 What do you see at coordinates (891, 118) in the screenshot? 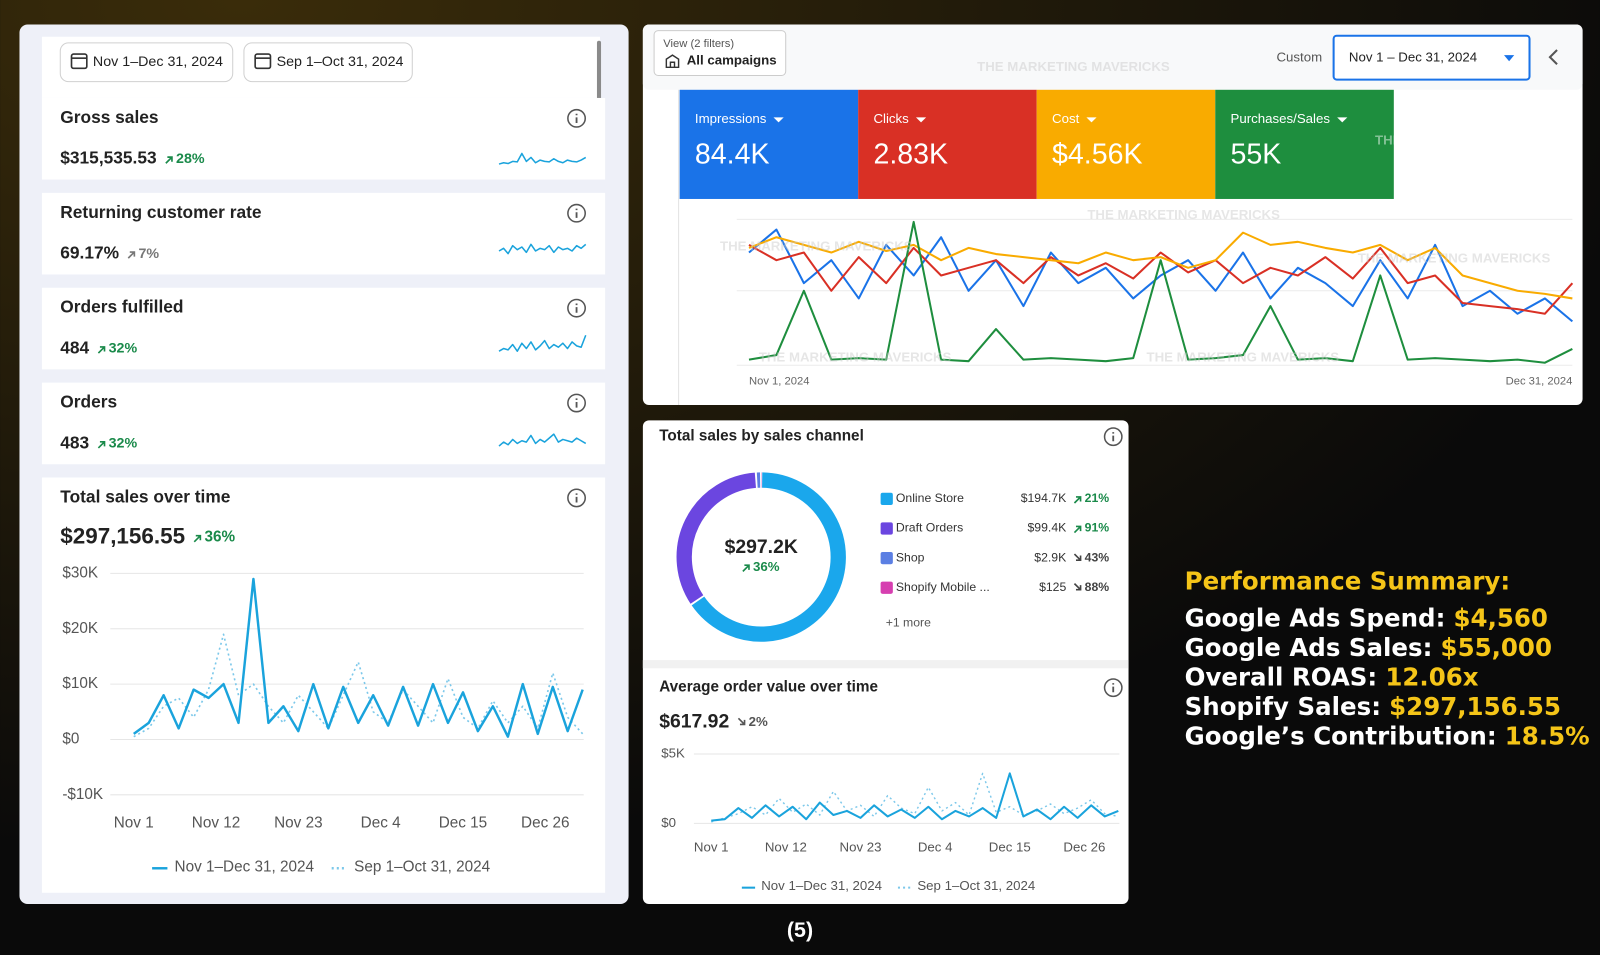
I see `tile-name: Clicks` at bounding box center [891, 118].